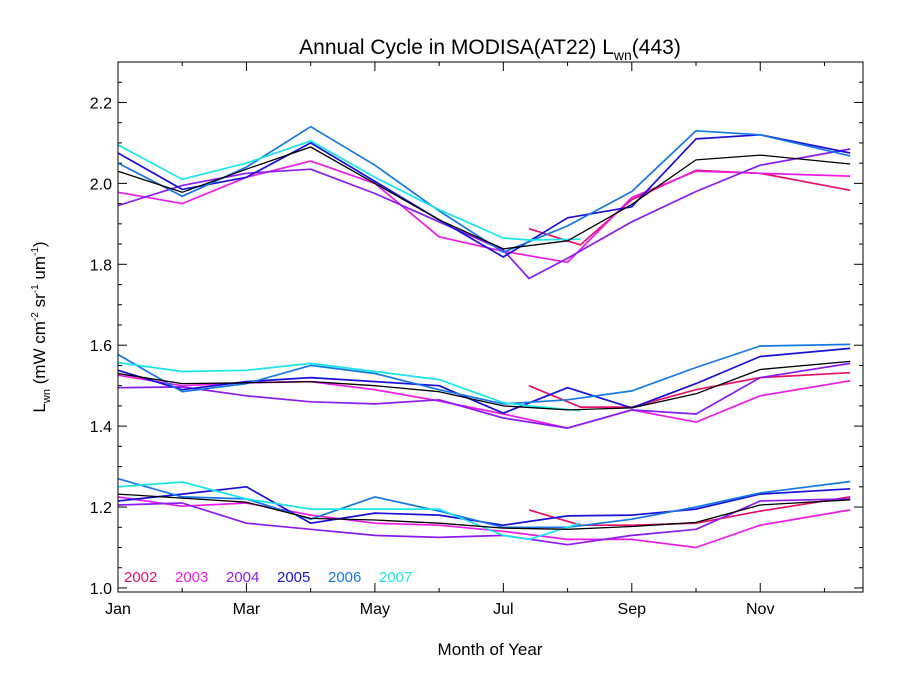 The image size is (900, 675). What do you see at coordinates (118, 609) in the screenshot?
I see `x-tick-label: Jan` at bounding box center [118, 609].